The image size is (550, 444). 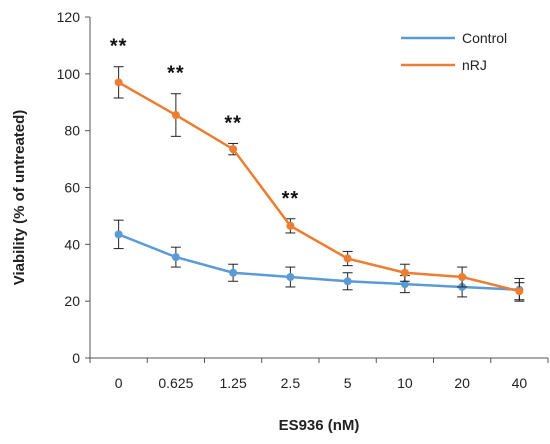 What do you see at coordinates (72, 301) in the screenshot?
I see `y-tick-label: 20` at bounding box center [72, 301].